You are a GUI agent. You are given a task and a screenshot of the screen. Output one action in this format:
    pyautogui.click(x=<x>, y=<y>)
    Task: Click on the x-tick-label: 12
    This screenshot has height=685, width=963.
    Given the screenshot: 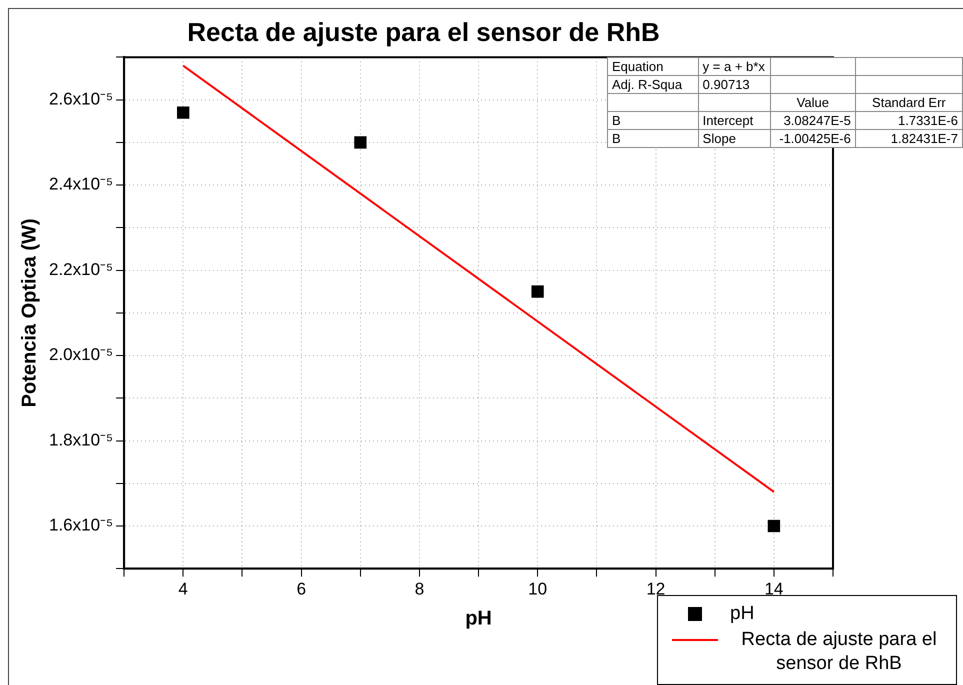 What is the action you would take?
    pyautogui.click(x=656, y=588)
    